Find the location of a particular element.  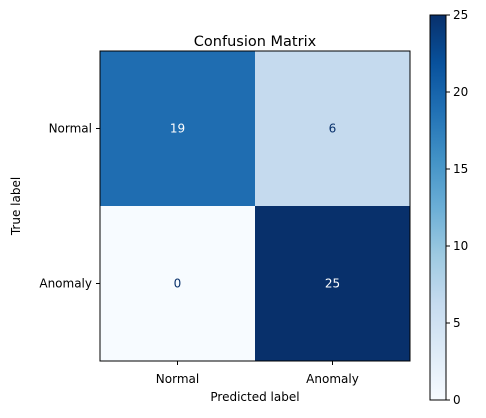

colorbar is located at coordinates (438, 207).